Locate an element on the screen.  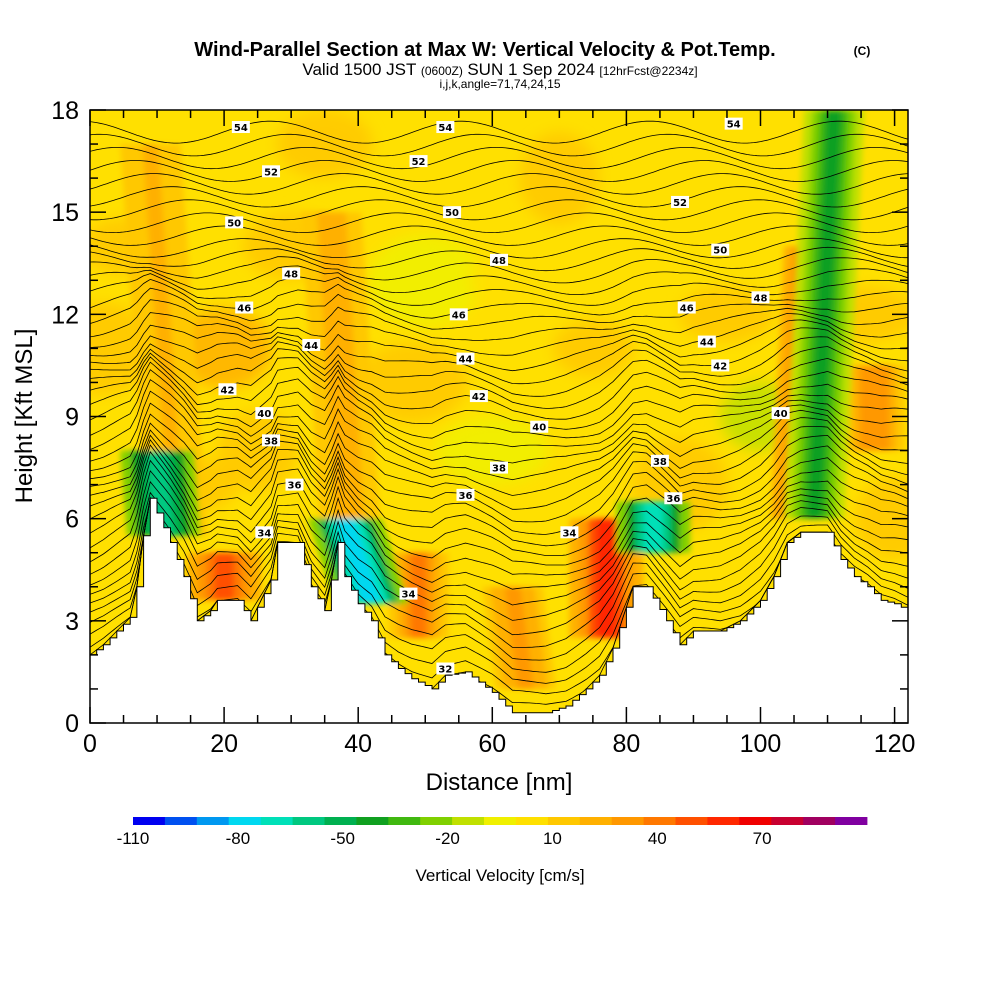
contour-label: 40 is located at coordinates (539, 427).